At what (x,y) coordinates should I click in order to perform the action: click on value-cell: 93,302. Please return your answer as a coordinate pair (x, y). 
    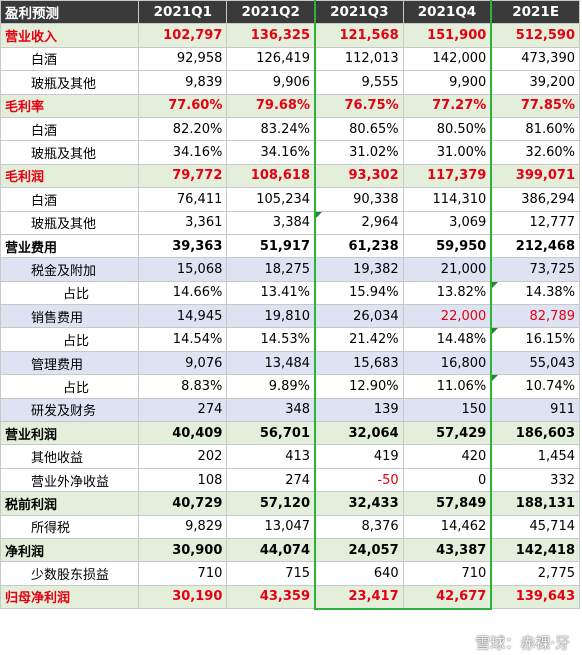
    Looking at the image, I should click on (359, 176).